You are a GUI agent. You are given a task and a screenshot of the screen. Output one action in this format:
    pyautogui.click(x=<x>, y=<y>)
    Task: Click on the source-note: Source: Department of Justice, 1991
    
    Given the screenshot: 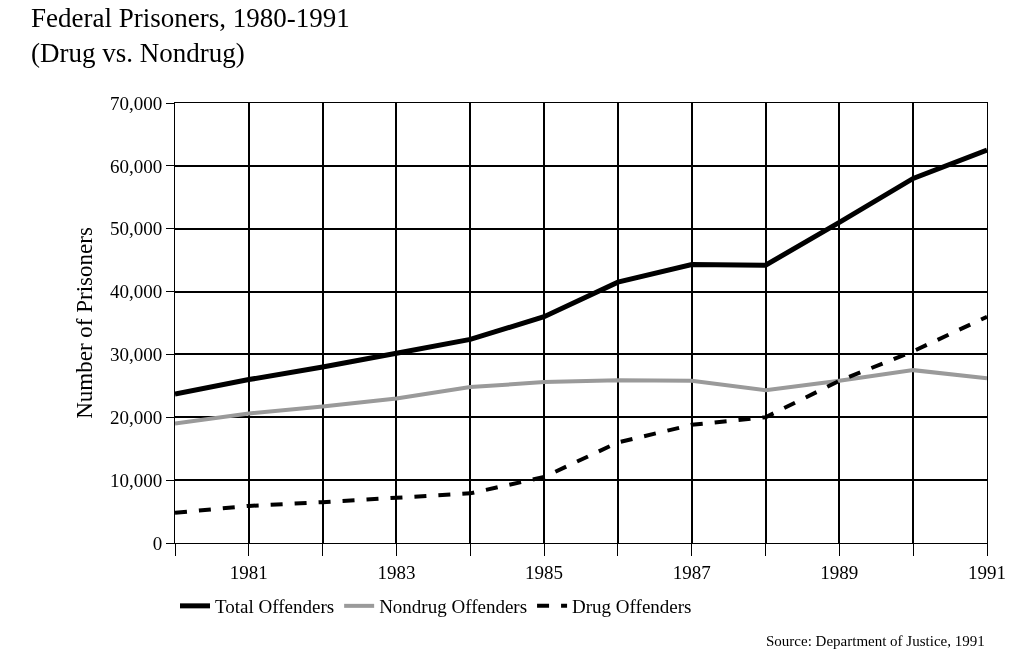 What is the action you would take?
    pyautogui.click(x=875, y=641)
    